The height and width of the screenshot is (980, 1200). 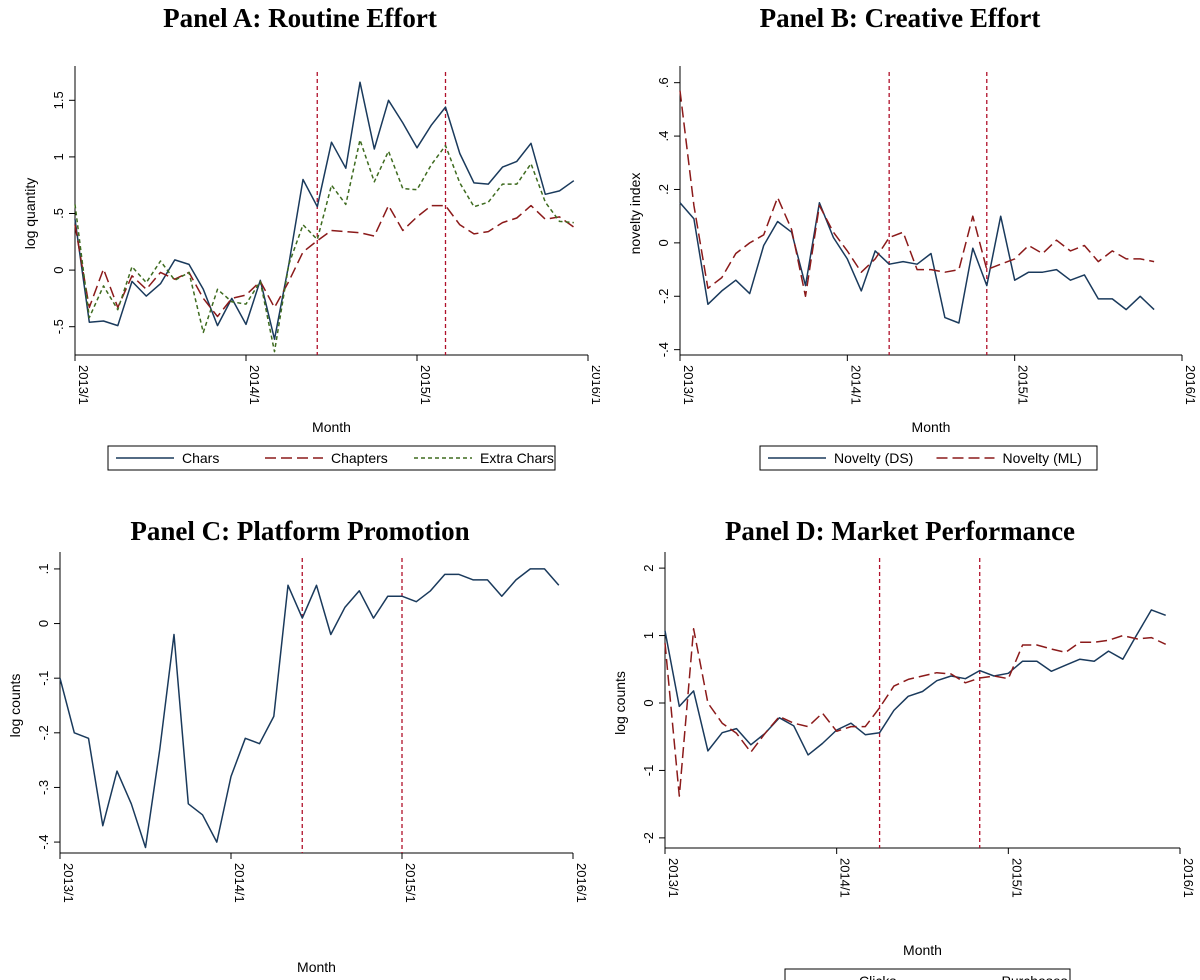 I want to click on panel-a-y-tick-label: -.5, so click(x=58, y=326).